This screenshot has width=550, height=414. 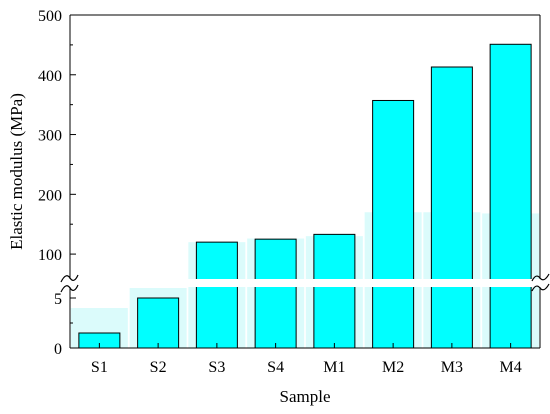 I want to click on x-tick-label: S1, so click(x=99, y=367).